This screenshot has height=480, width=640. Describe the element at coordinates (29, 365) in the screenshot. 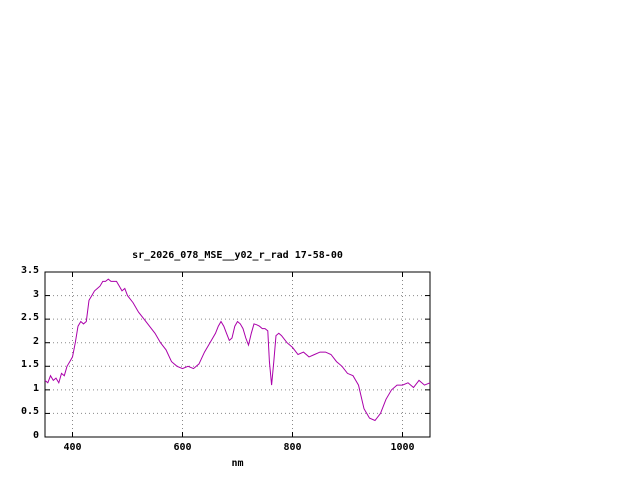

I see `y-tick-label: 1.5` at that location.